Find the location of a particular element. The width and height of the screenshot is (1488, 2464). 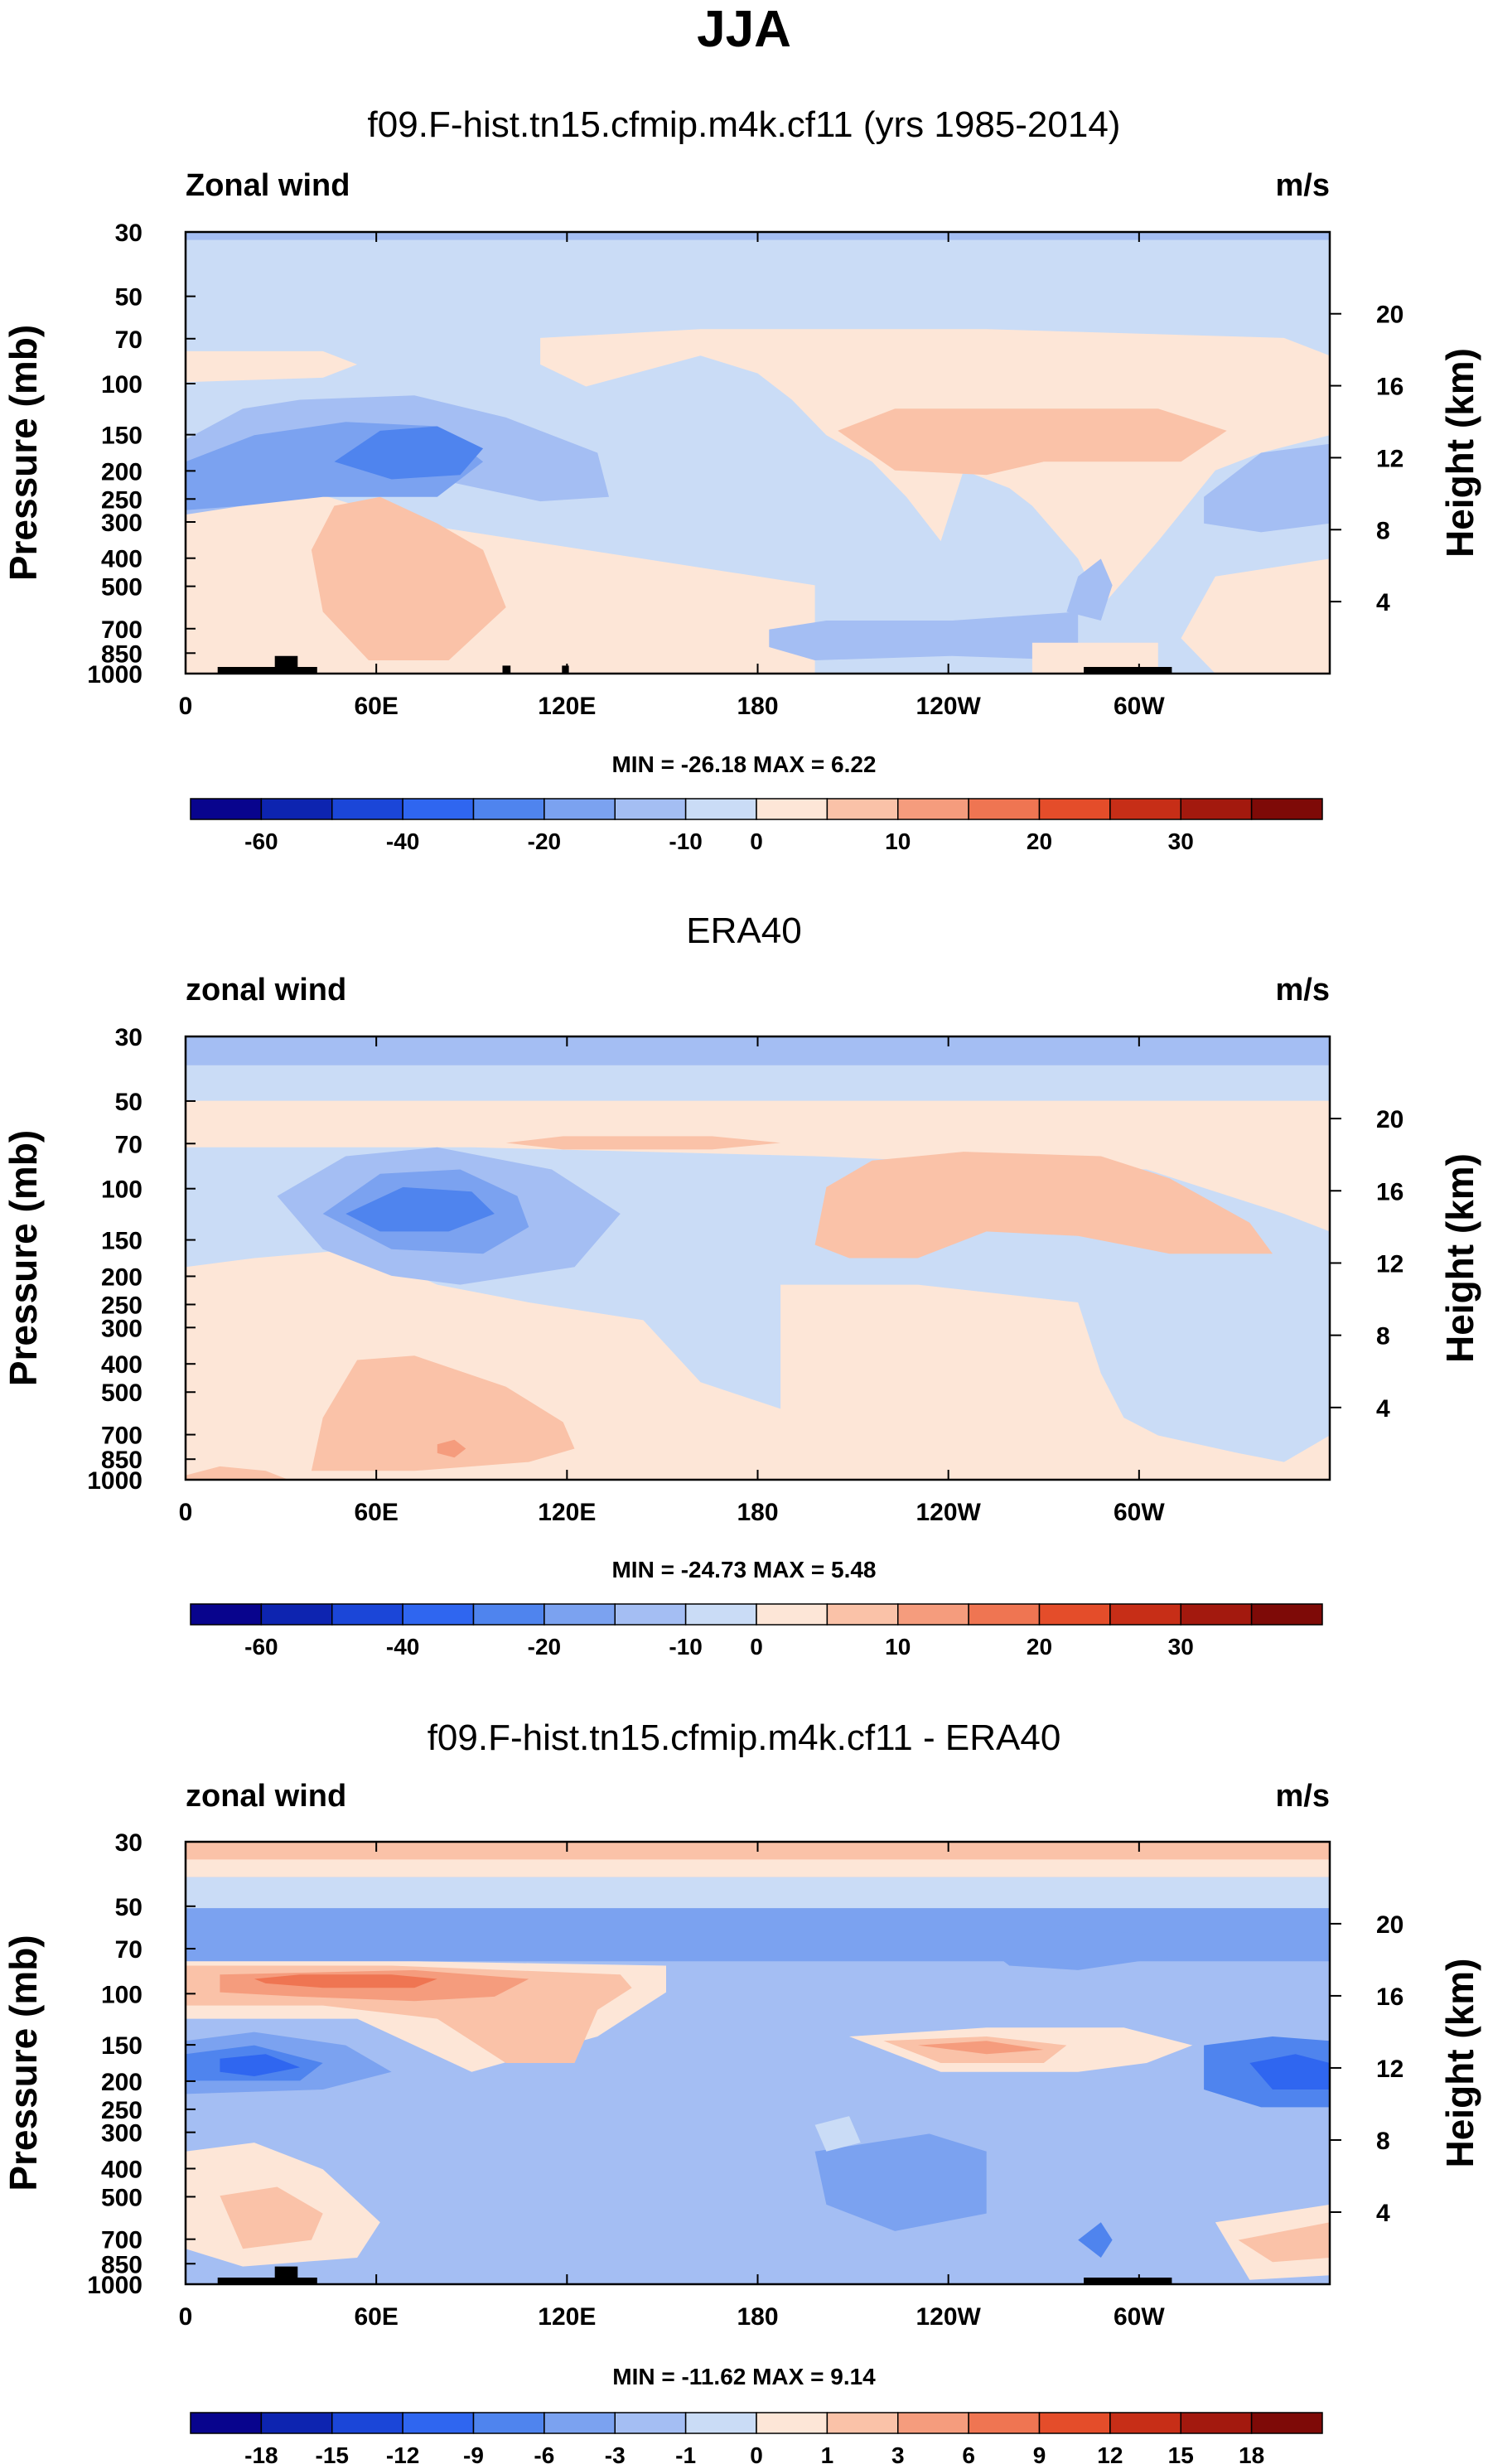

colorbar-label: 15 is located at coordinates (1181, 2453).